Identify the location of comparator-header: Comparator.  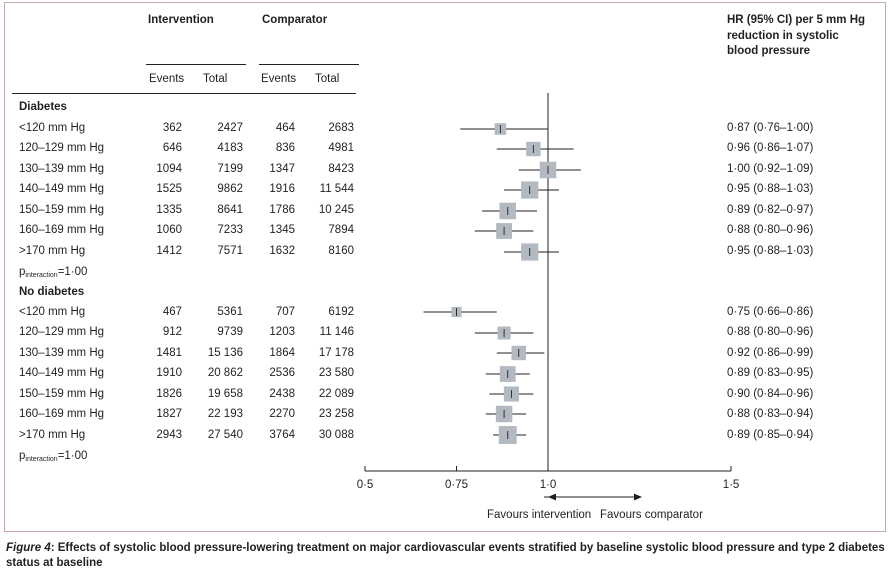
(295, 20).